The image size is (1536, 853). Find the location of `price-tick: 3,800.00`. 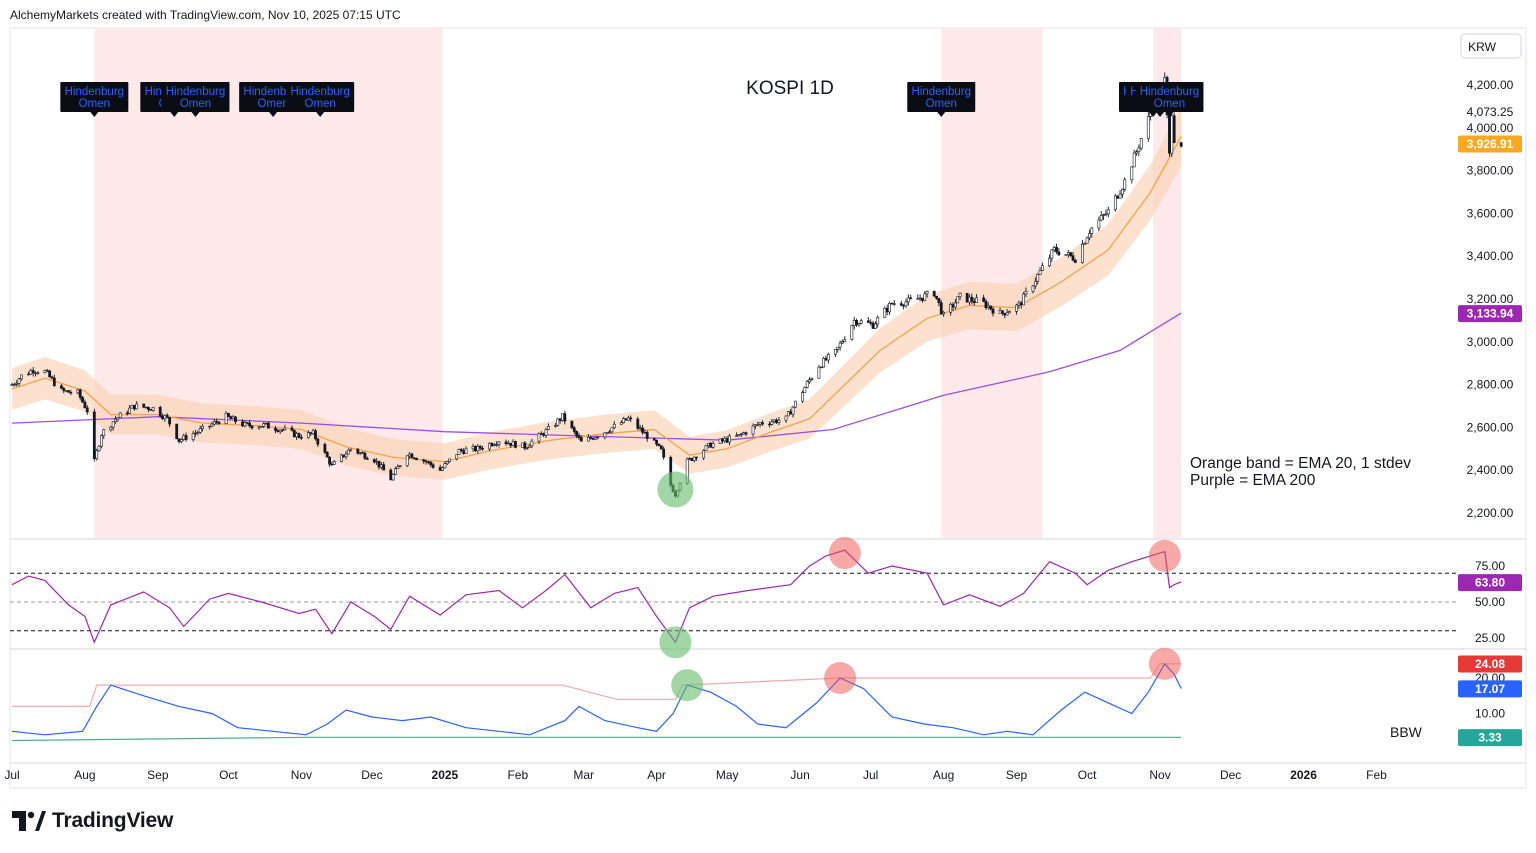

price-tick: 3,800.00 is located at coordinates (1490, 171).